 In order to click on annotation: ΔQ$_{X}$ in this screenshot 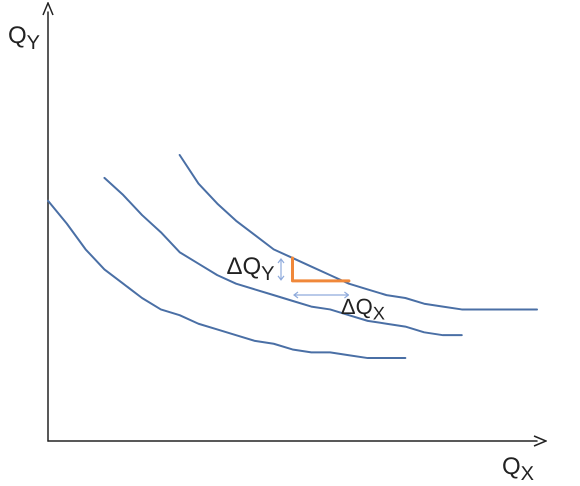, I will do `click(362, 310)`.